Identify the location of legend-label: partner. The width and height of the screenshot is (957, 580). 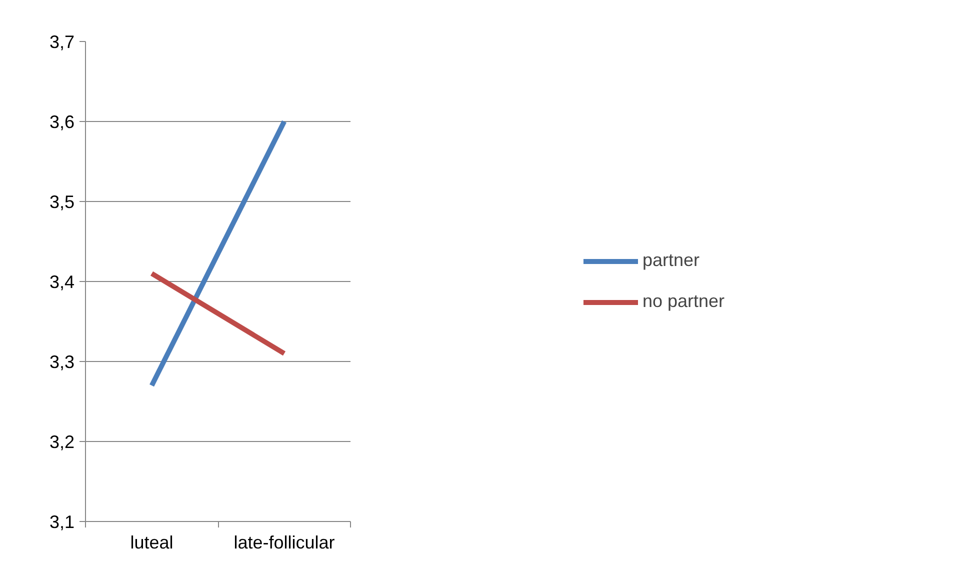
(671, 260).